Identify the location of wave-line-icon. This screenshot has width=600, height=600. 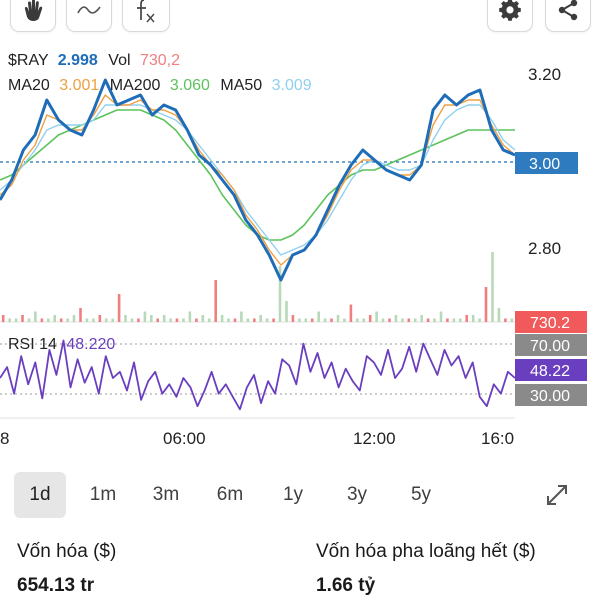
(89, 12).